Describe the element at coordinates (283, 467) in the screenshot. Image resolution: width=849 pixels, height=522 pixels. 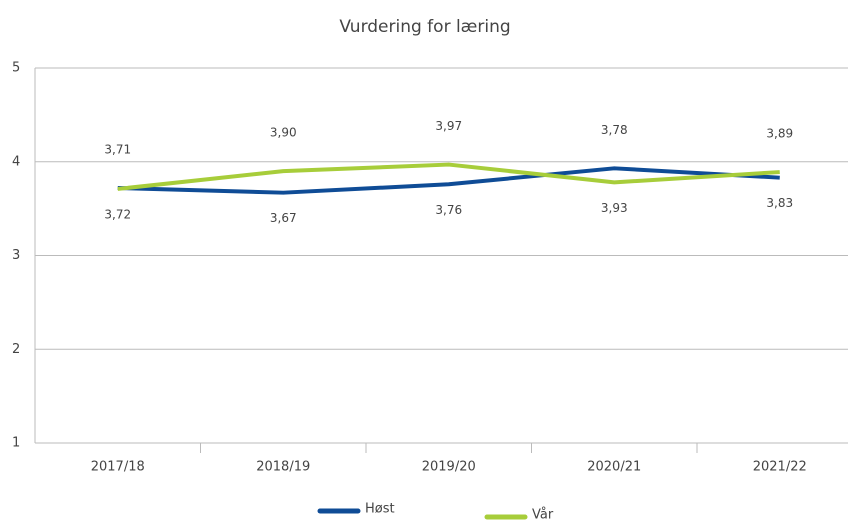
I see `x-tick-label: 2018/19` at that location.